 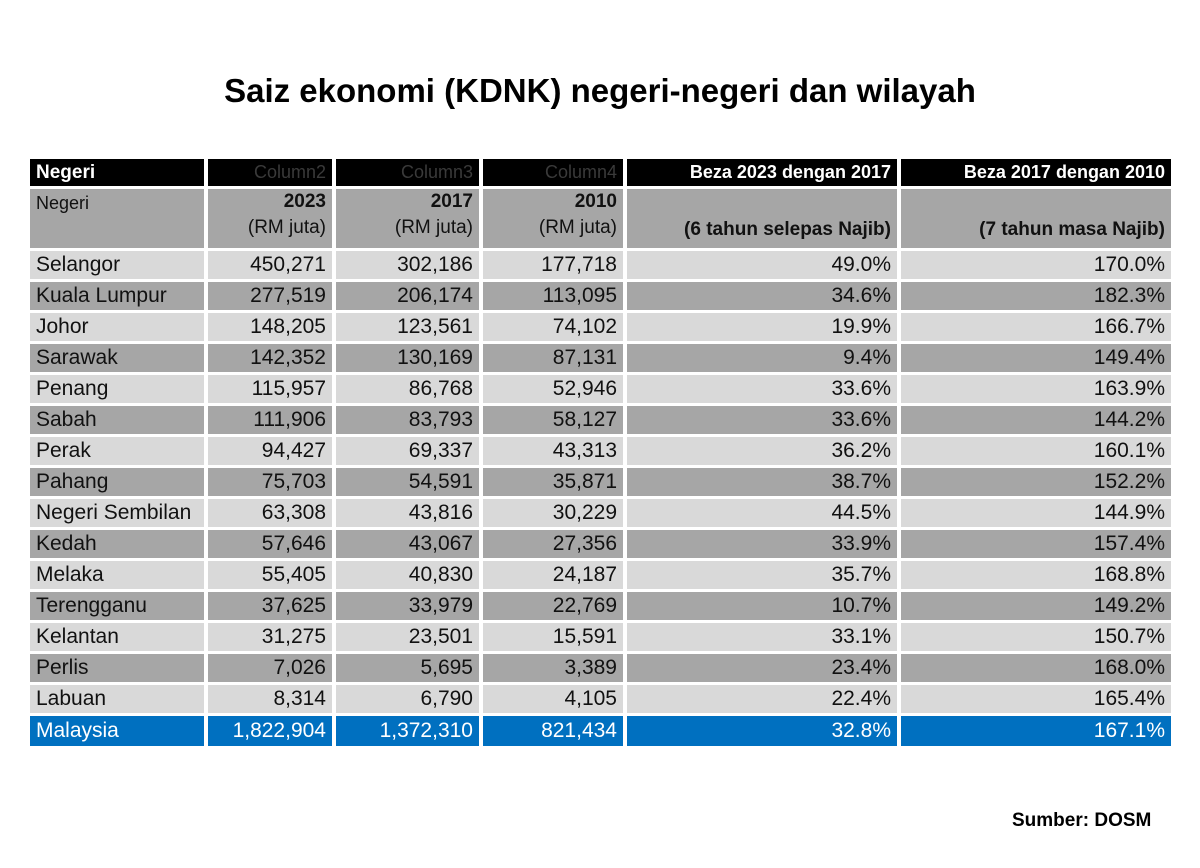 I want to click on cell-2017: 83,793, so click(x=407, y=420).